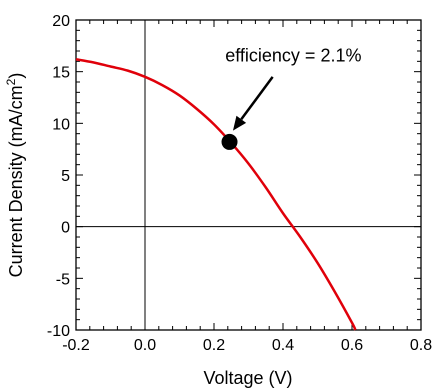 The width and height of the screenshot is (437, 390). I want to click on x-axis-title: Voltage (V), so click(247, 378).